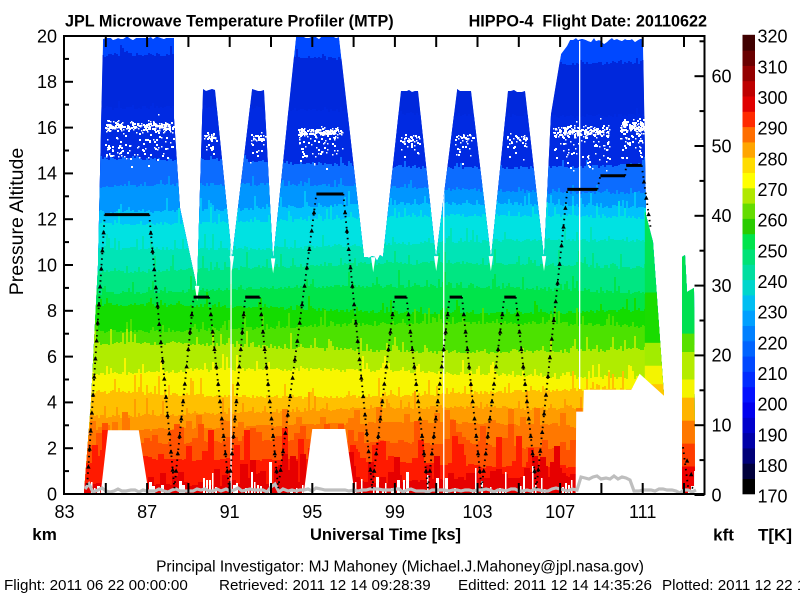 The width and height of the screenshot is (800, 605). Describe the element at coordinates (773, 159) in the screenshot. I see `svg-text: 280` at that location.